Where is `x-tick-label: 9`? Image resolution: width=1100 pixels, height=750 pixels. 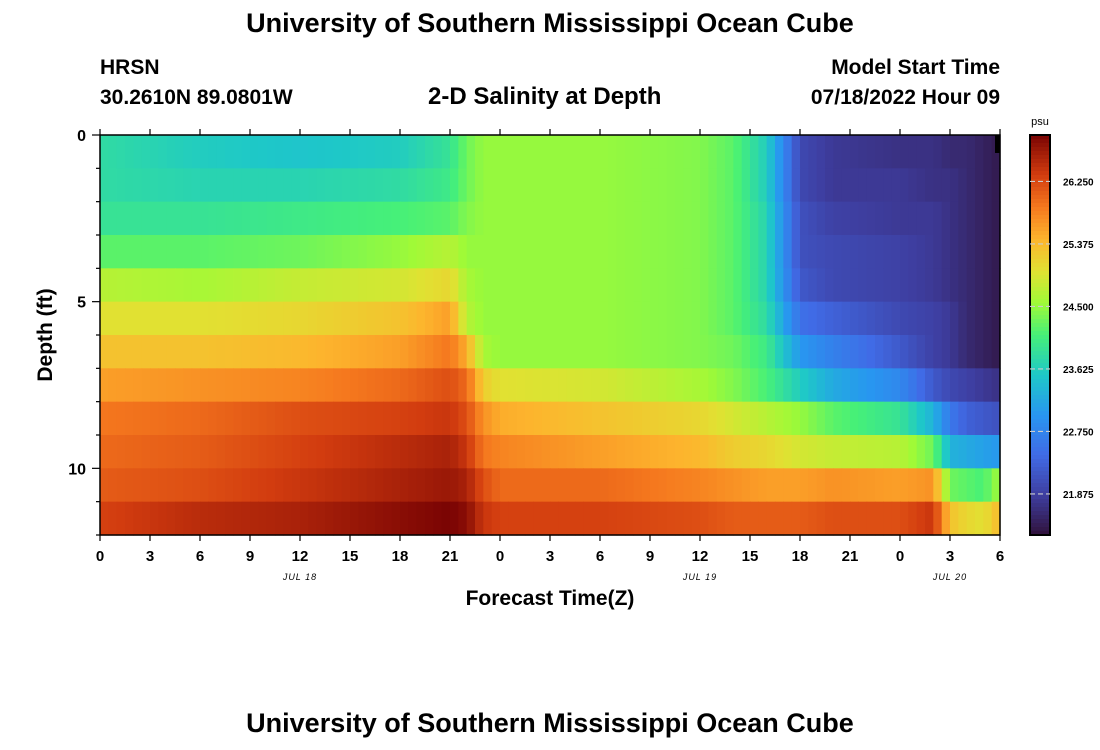
x-tick-label: 9 is located at coordinates (650, 556).